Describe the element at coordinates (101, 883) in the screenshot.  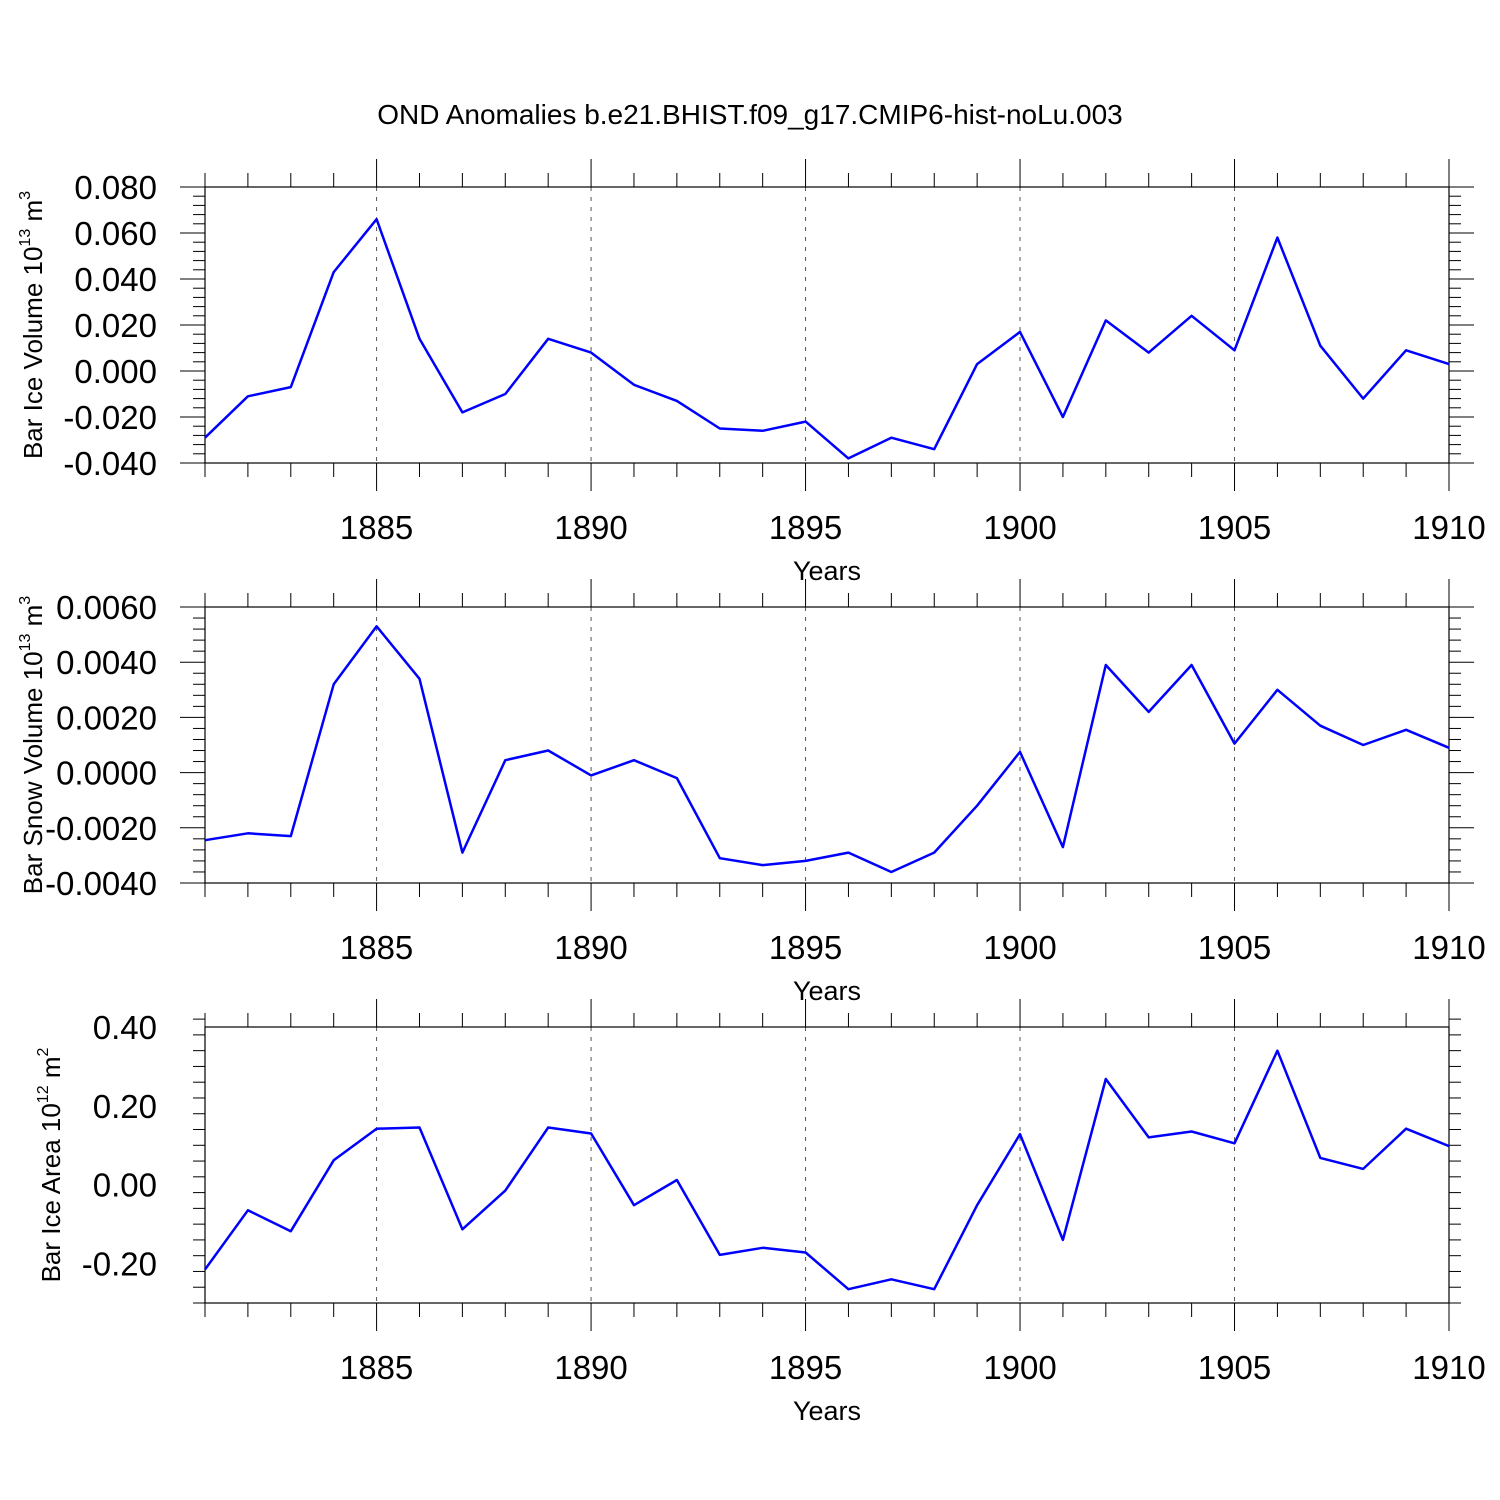
I see `y-tick-label: -0.0040` at that location.